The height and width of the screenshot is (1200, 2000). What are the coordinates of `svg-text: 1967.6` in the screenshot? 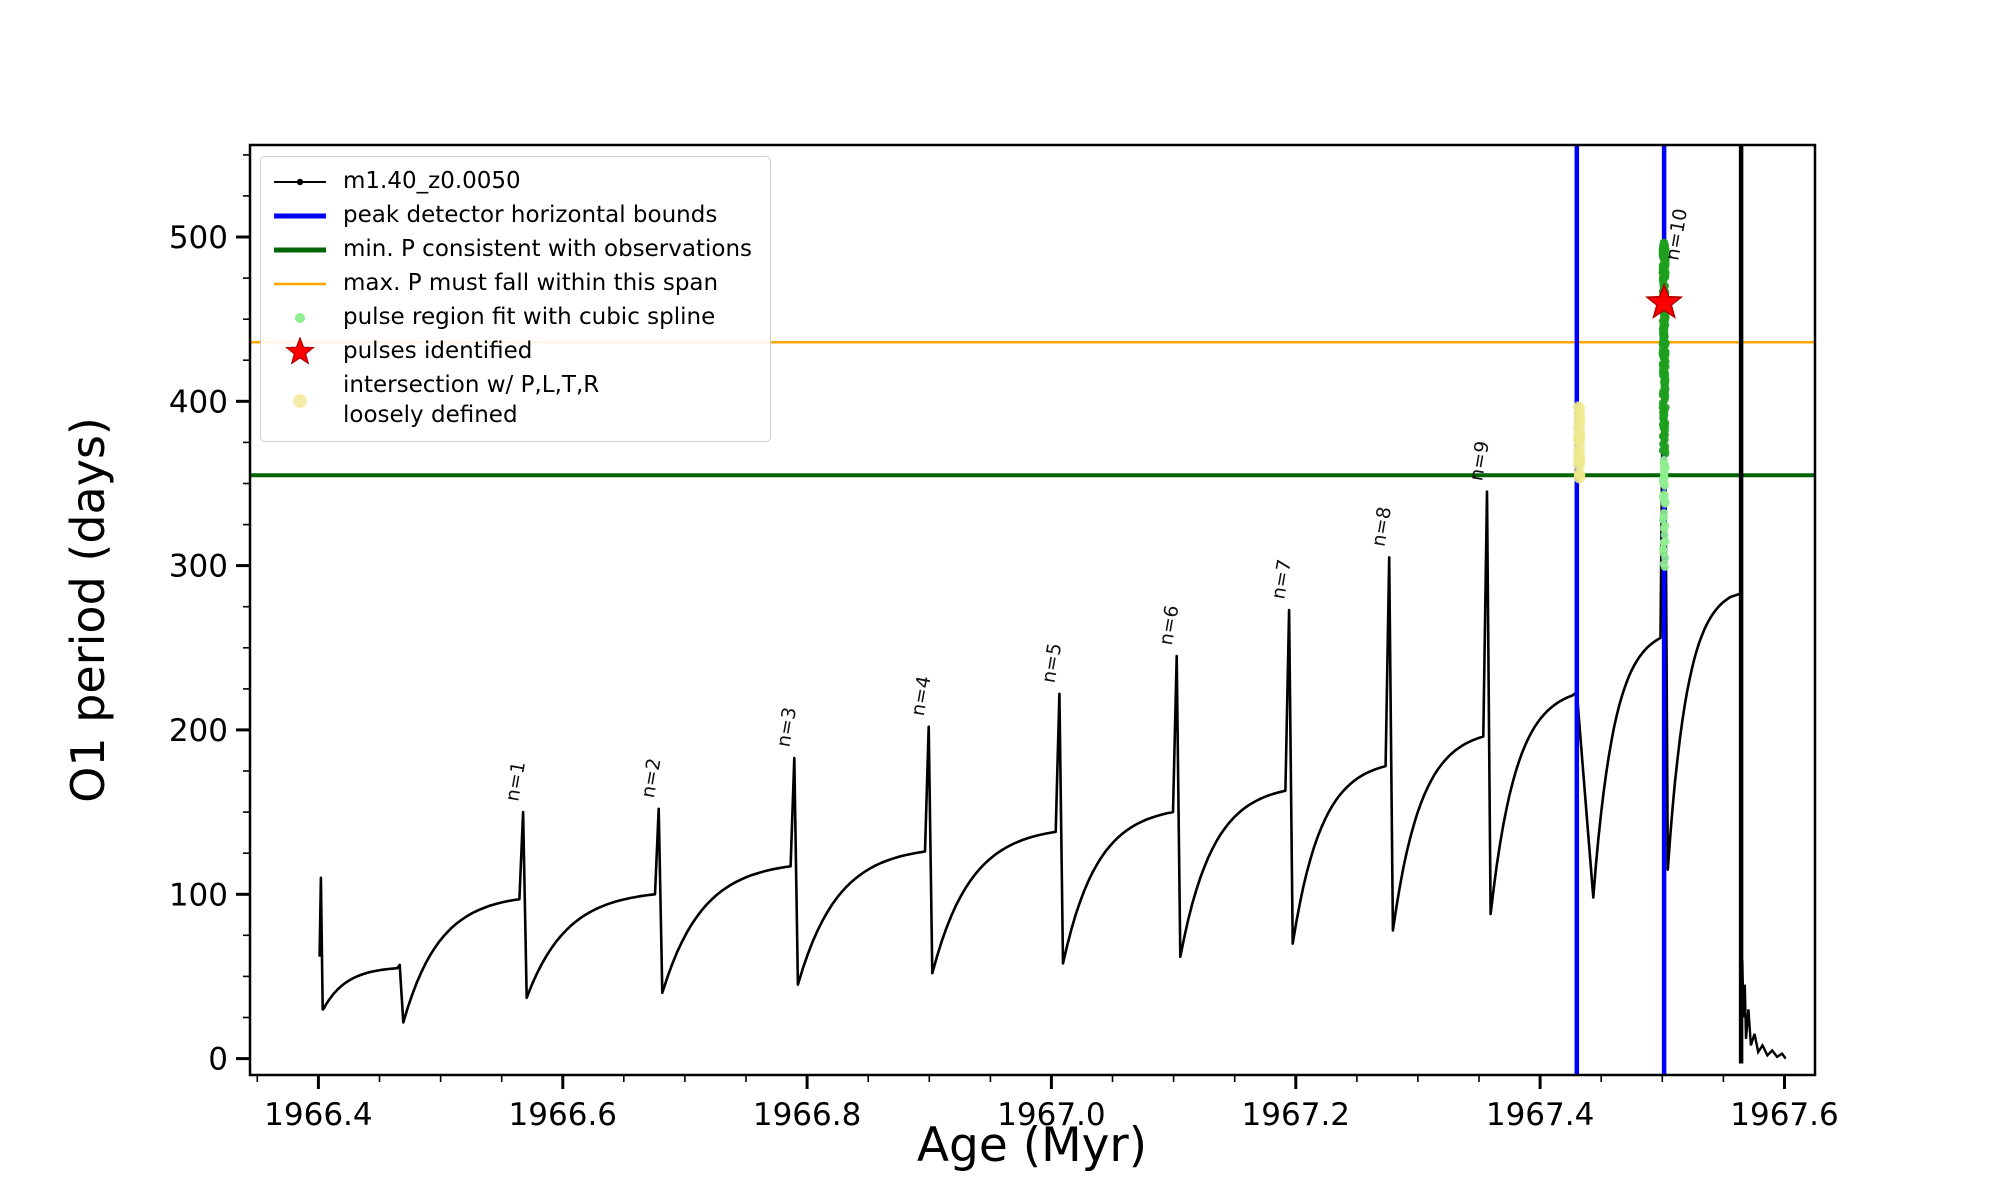 It's located at (1784, 1115).